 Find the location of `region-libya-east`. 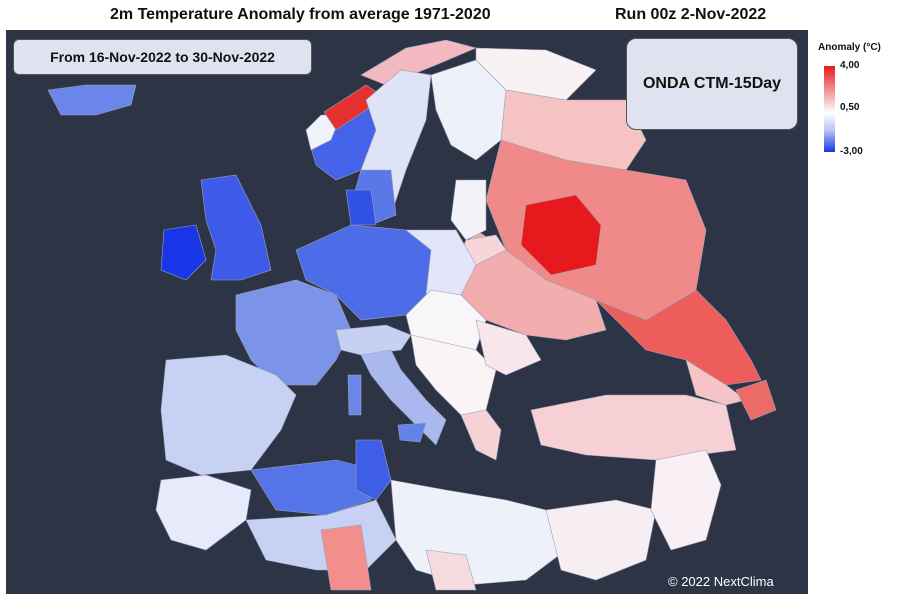

region-libya-east is located at coordinates (451, 570).